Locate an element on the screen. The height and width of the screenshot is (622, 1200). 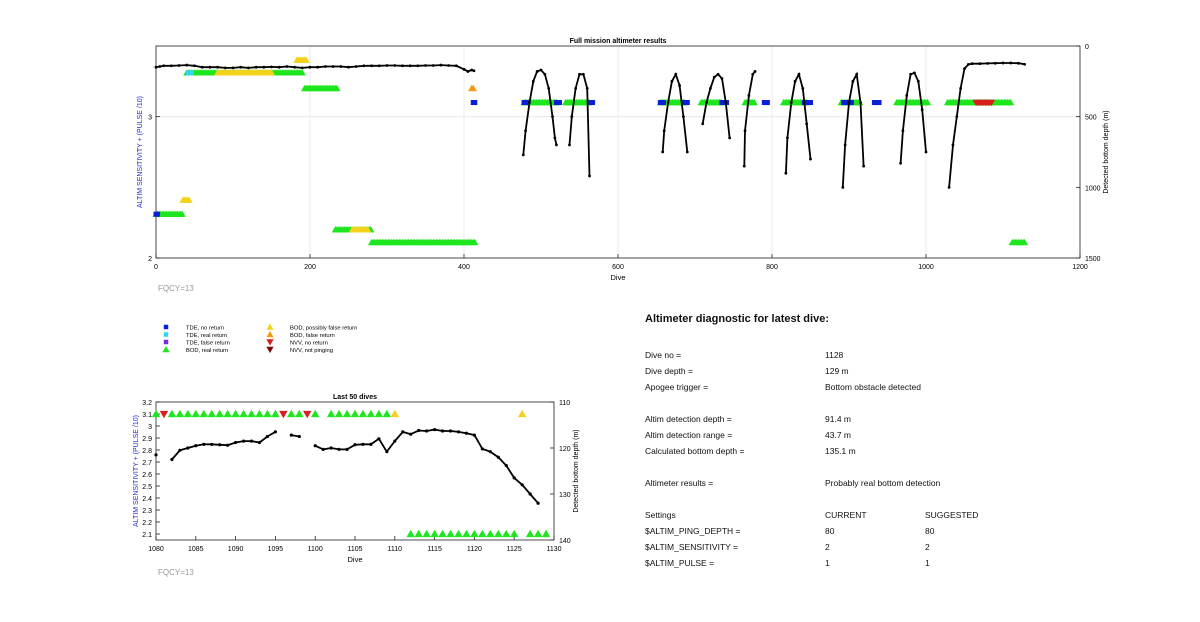
settings-current: 80 is located at coordinates (830, 531).